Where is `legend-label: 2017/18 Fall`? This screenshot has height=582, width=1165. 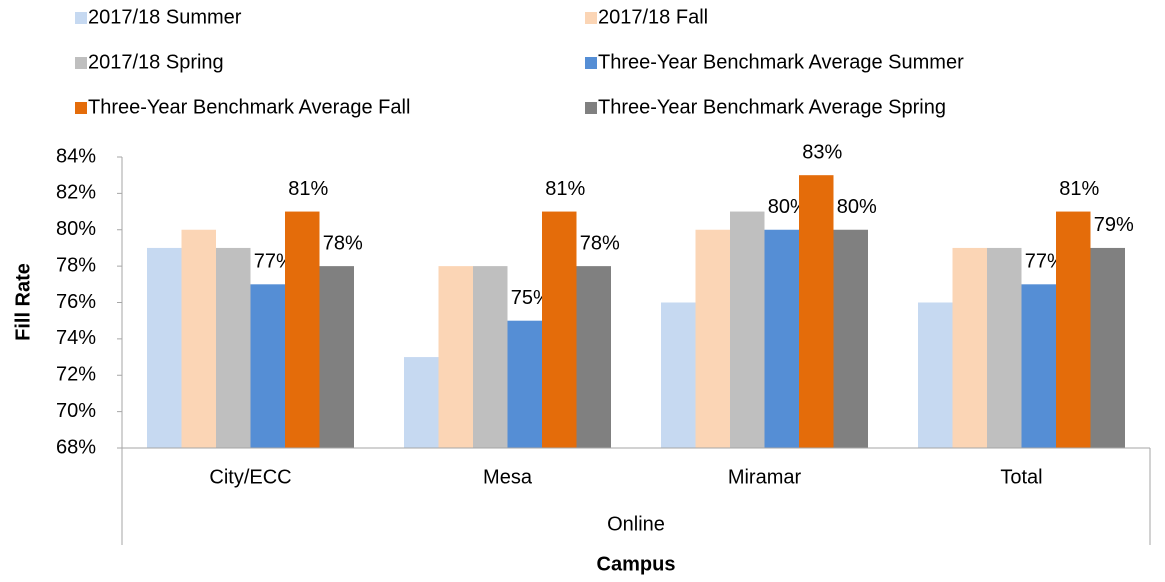 legend-label: 2017/18 Fall is located at coordinates (653, 17).